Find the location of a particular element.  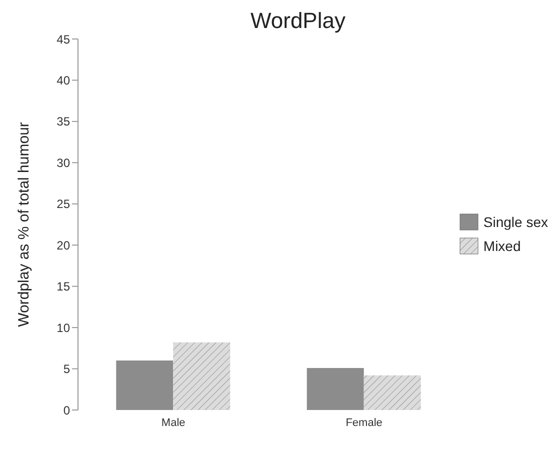

legend-label: Mixed is located at coordinates (502, 246).